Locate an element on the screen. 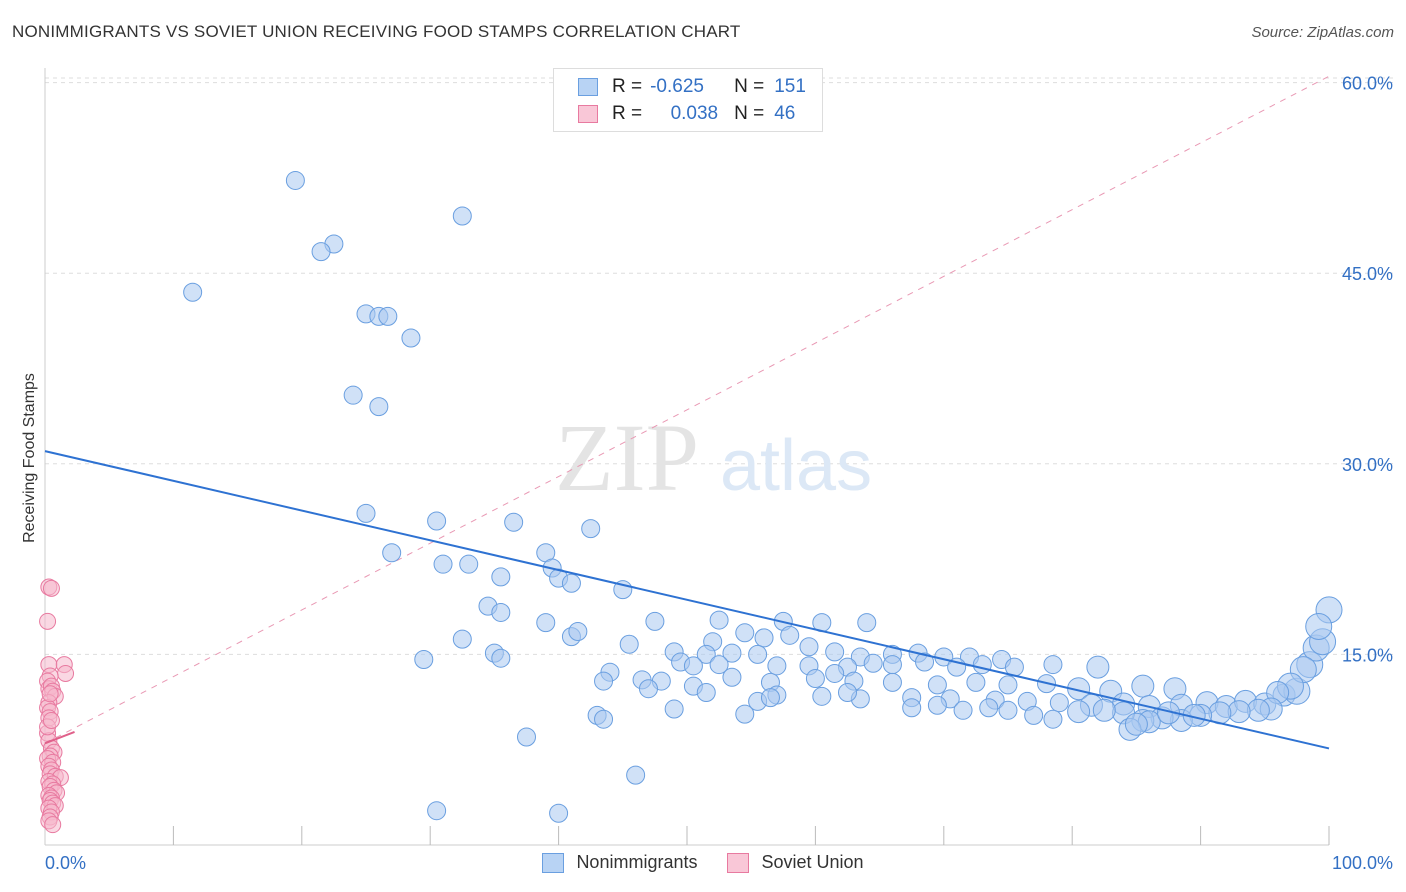  stats-row-soviet-union: R = 0.038 N = 46 is located at coordinates (686, 114).